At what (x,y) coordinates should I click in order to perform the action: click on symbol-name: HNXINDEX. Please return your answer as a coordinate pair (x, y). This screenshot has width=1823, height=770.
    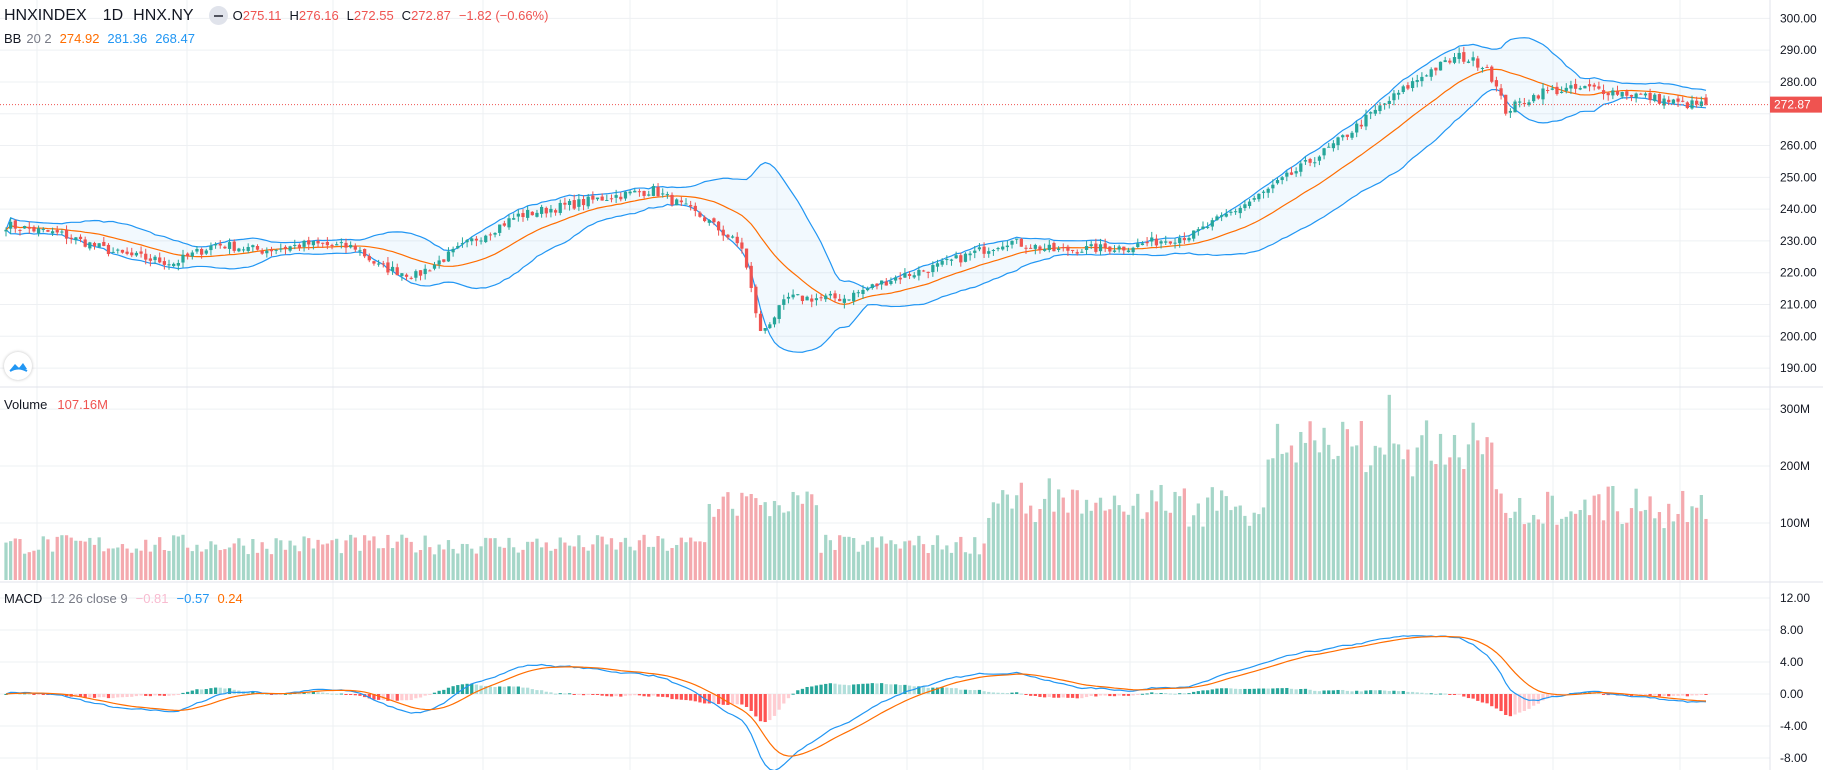
    Looking at the image, I should click on (45, 15).